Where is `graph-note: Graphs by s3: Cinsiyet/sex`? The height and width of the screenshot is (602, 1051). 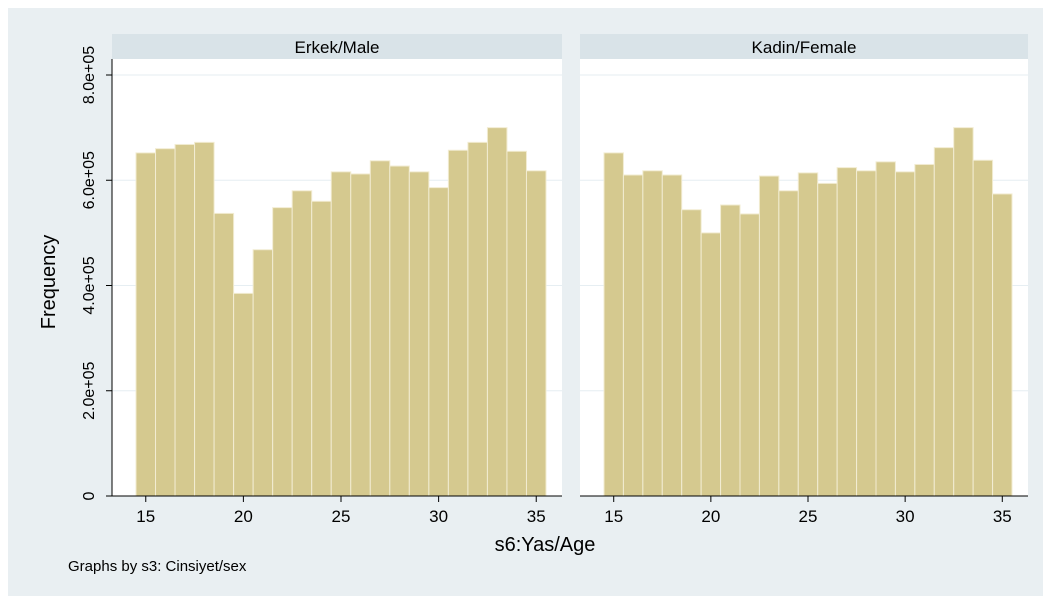 graph-note: Graphs by s3: Cinsiyet/sex is located at coordinates (157, 566).